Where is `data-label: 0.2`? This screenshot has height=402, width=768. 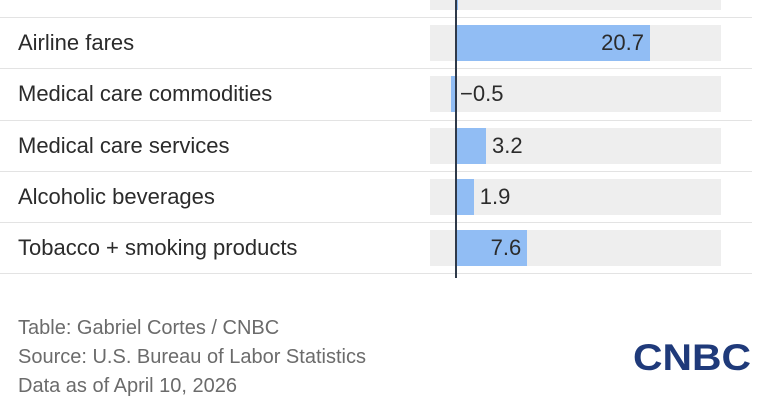 data-label: 0.2 is located at coordinates (479, 5).